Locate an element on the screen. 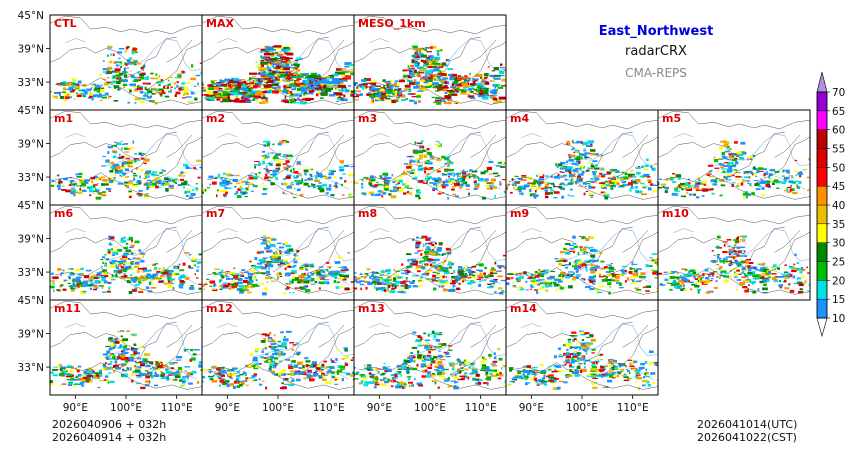 The height and width of the screenshot is (456, 860). map-panel is located at coordinates (126, 157).